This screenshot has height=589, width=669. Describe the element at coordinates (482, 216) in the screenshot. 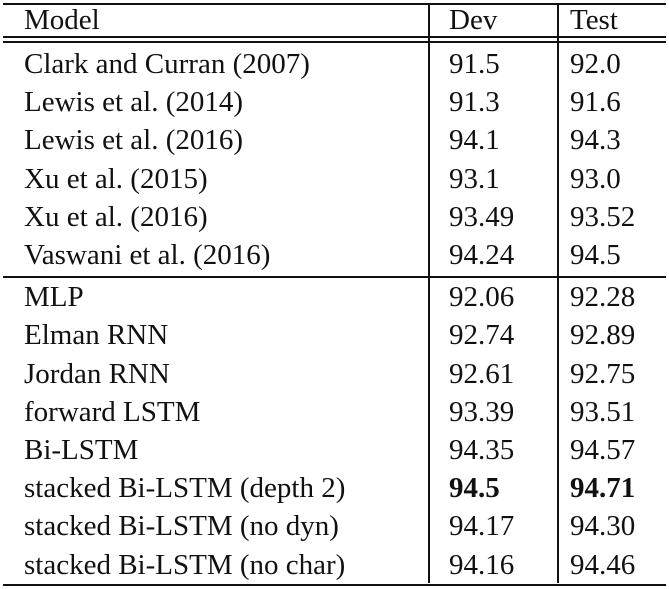

I see `dev-cell: 93.49` at that location.